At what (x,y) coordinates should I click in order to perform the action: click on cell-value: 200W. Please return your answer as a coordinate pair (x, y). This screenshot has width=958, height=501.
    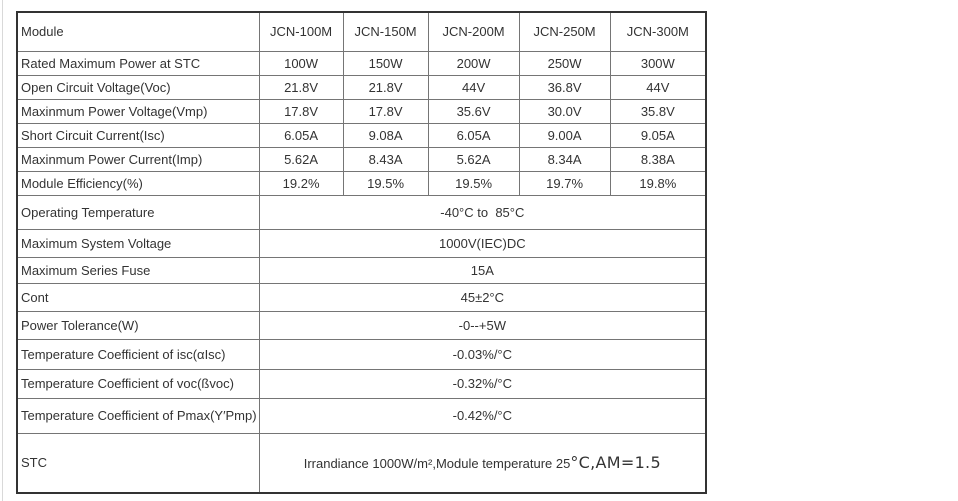
    Looking at the image, I should click on (473, 63).